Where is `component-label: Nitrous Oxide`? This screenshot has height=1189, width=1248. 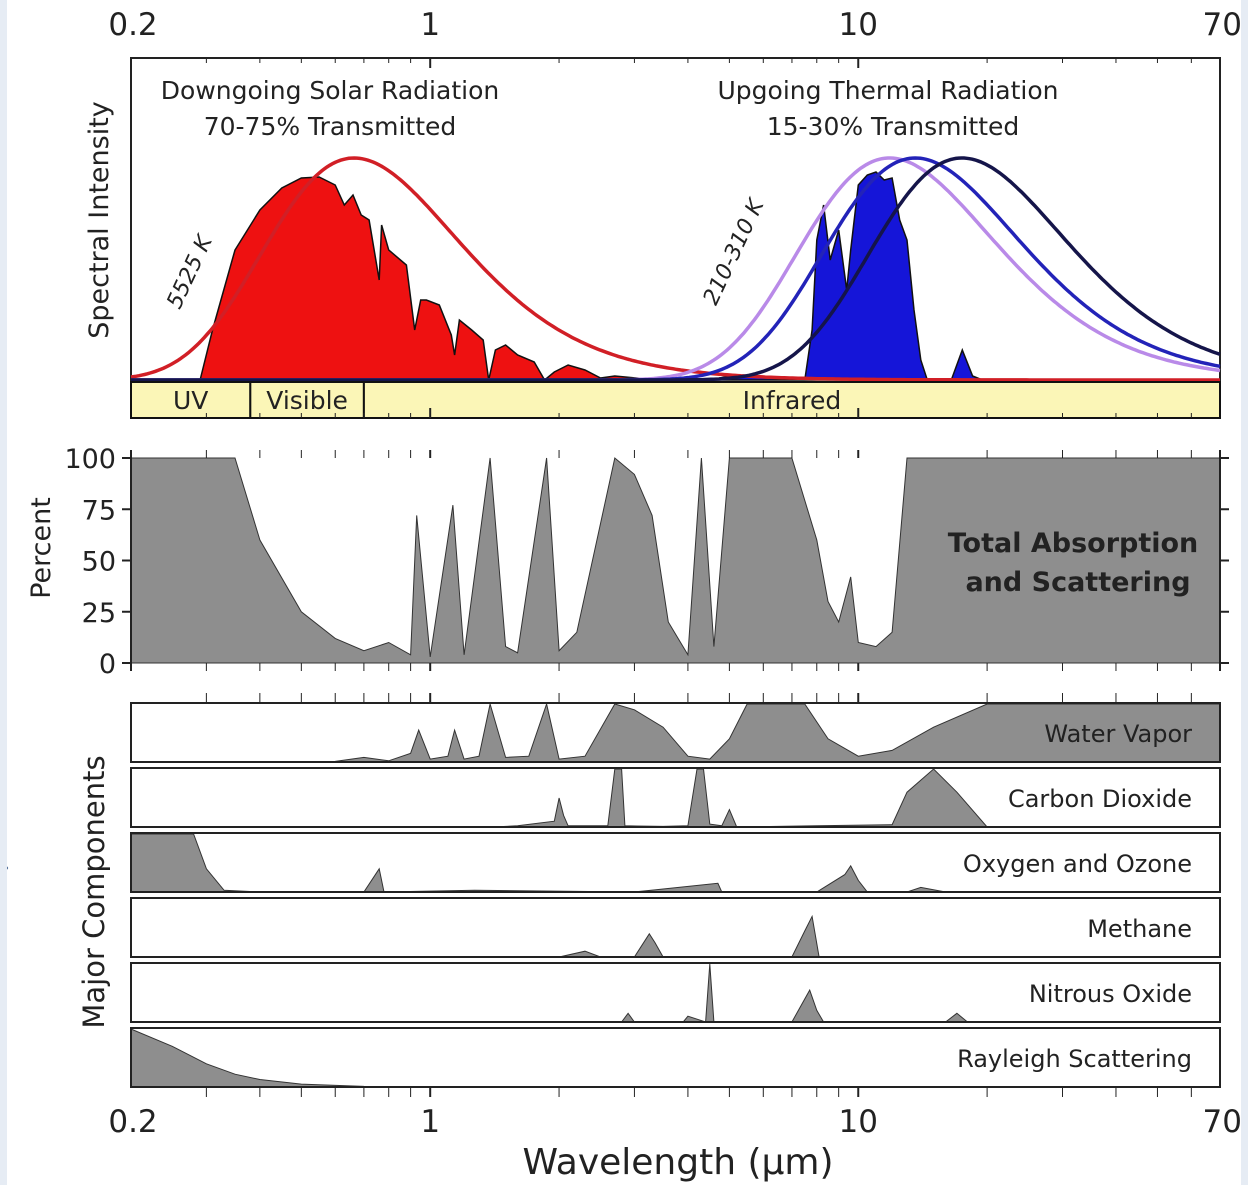 component-label: Nitrous Oxide is located at coordinates (1110, 994).